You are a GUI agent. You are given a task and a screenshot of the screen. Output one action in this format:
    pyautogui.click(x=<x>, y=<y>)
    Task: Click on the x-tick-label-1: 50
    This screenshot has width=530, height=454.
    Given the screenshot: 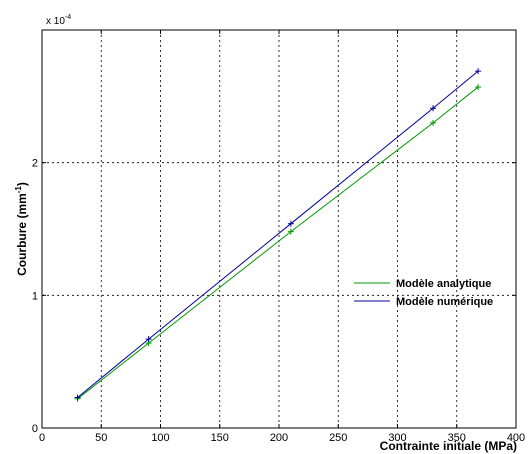 What is the action you would take?
    pyautogui.click(x=101, y=438)
    